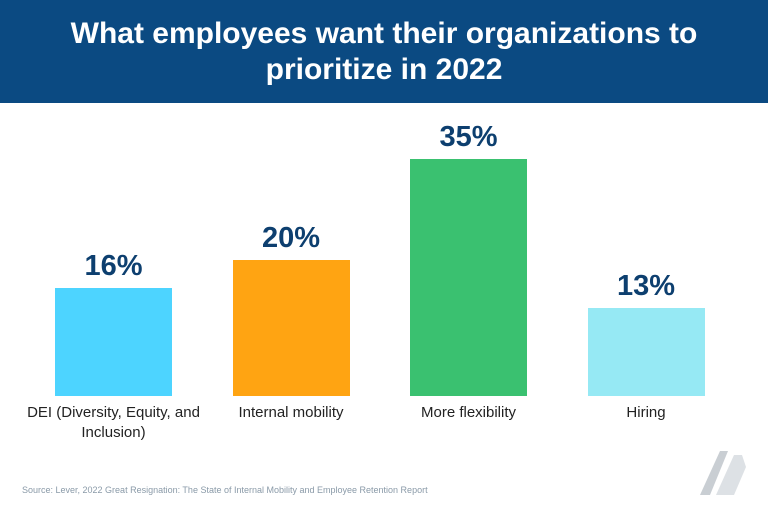 The image size is (768, 512). I want to click on category-label: Hiring, so click(646, 412).